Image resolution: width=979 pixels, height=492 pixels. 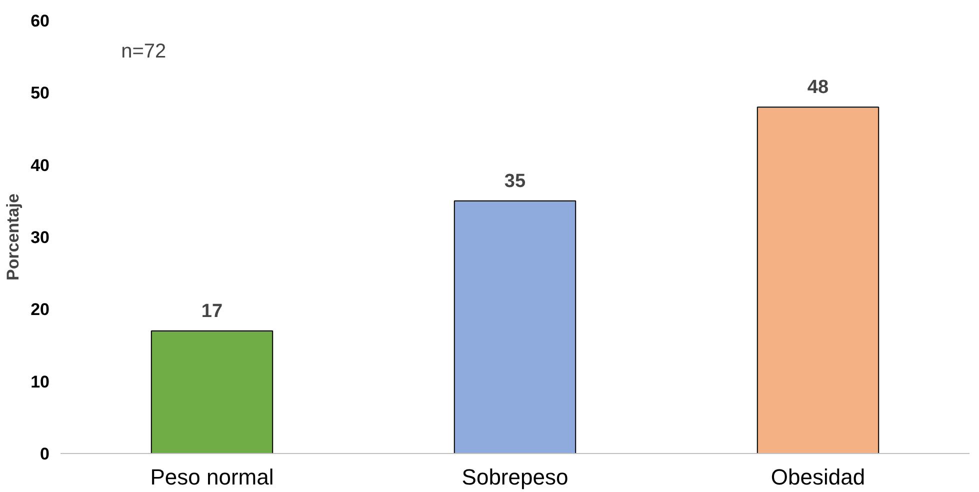 I want to click on annotation: n=72, so click(x=143, y=51).